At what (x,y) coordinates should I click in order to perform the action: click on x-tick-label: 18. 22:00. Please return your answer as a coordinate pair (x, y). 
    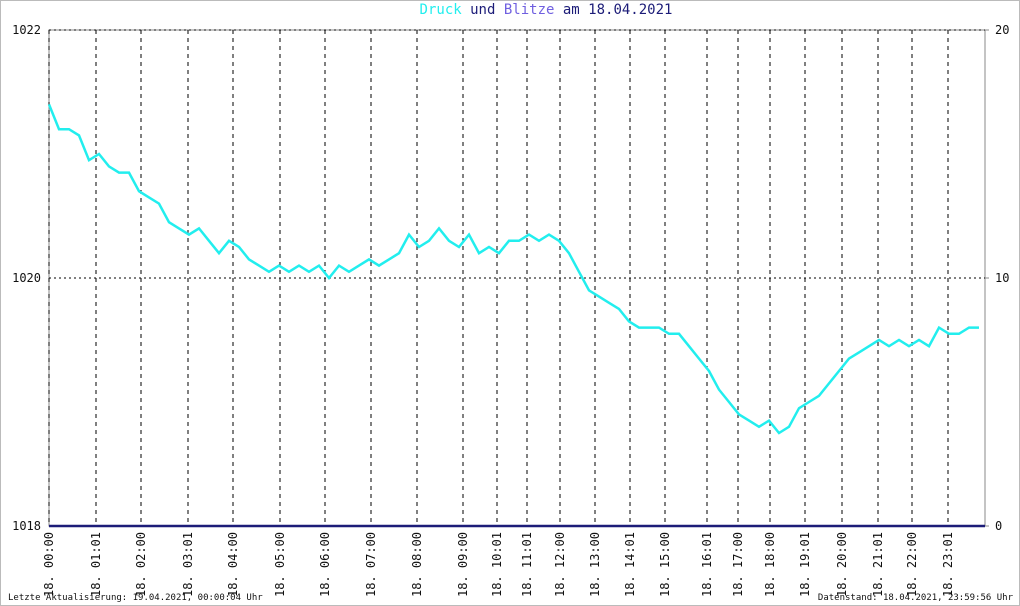
    Looking at the image, I should click on (912, 564).